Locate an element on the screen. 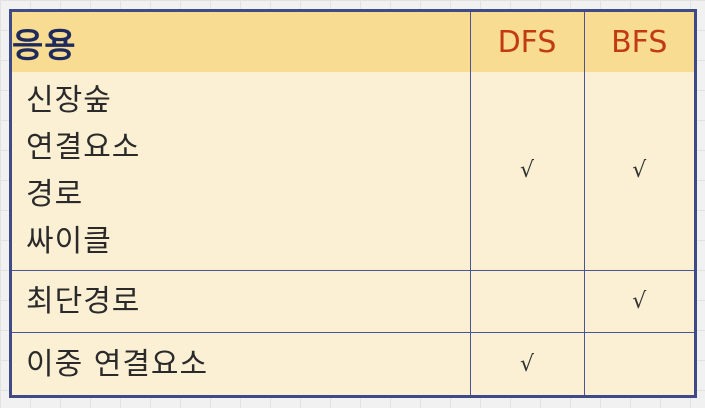 The image size is (705, 408). dfs-check-cell is located at coordinates (527, 301).